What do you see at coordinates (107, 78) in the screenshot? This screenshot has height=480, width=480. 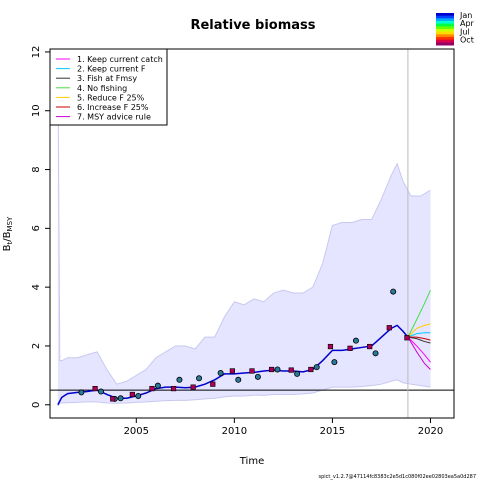 I see `legend-entry-3: 3. Fish at Fmsy` at bounding box center [107, 78].